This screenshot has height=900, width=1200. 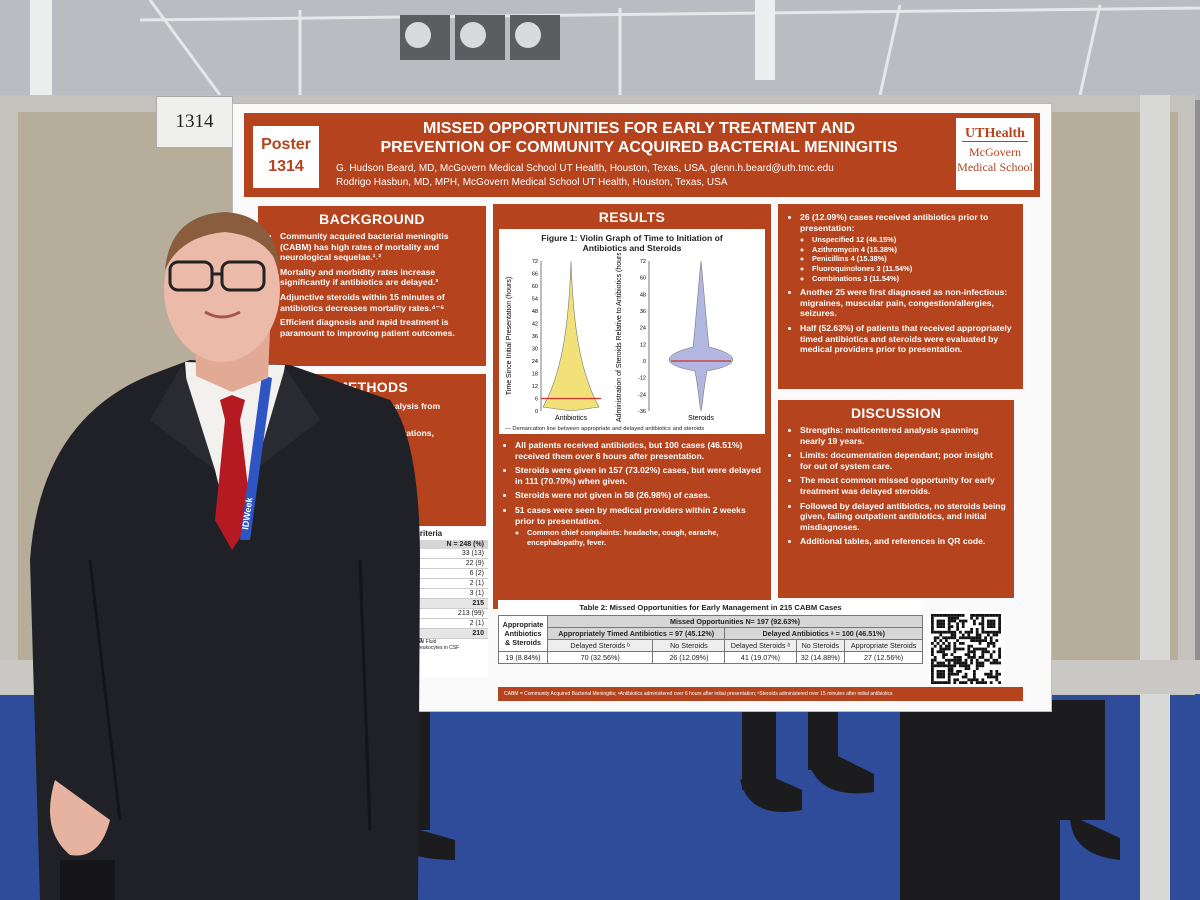 I want to click on criteria-value: 213 (99), so click(x=445, y=614).